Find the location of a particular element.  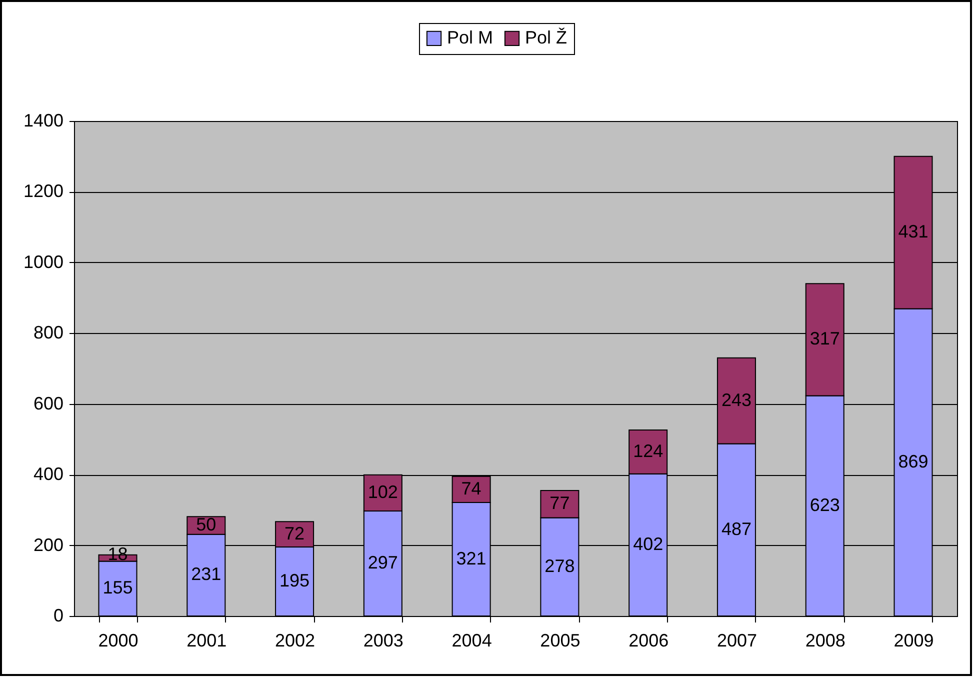

data-label: 278 is located at coordinates (559, 566).